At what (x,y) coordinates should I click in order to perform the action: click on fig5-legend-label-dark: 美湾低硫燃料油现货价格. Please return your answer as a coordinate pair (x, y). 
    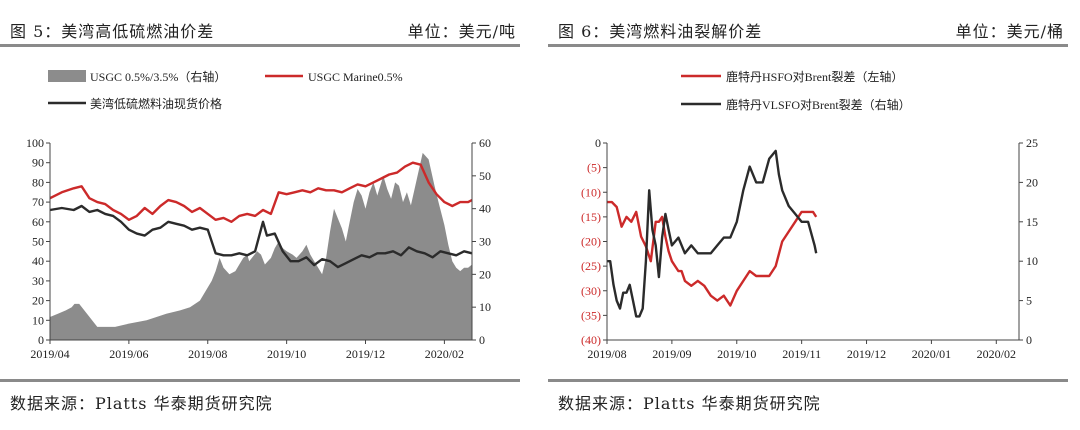
    Looking at the image, I should click on (156, 103).